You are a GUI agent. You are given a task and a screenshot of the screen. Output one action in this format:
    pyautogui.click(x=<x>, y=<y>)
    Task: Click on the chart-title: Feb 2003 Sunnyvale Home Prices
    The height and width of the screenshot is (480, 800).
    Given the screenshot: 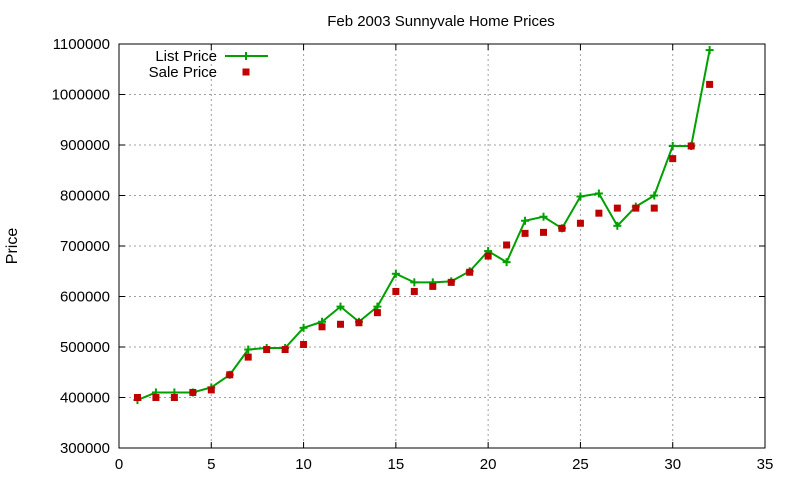 What is the action you would take?
    pyautogui.click(x=441, y=21)
    